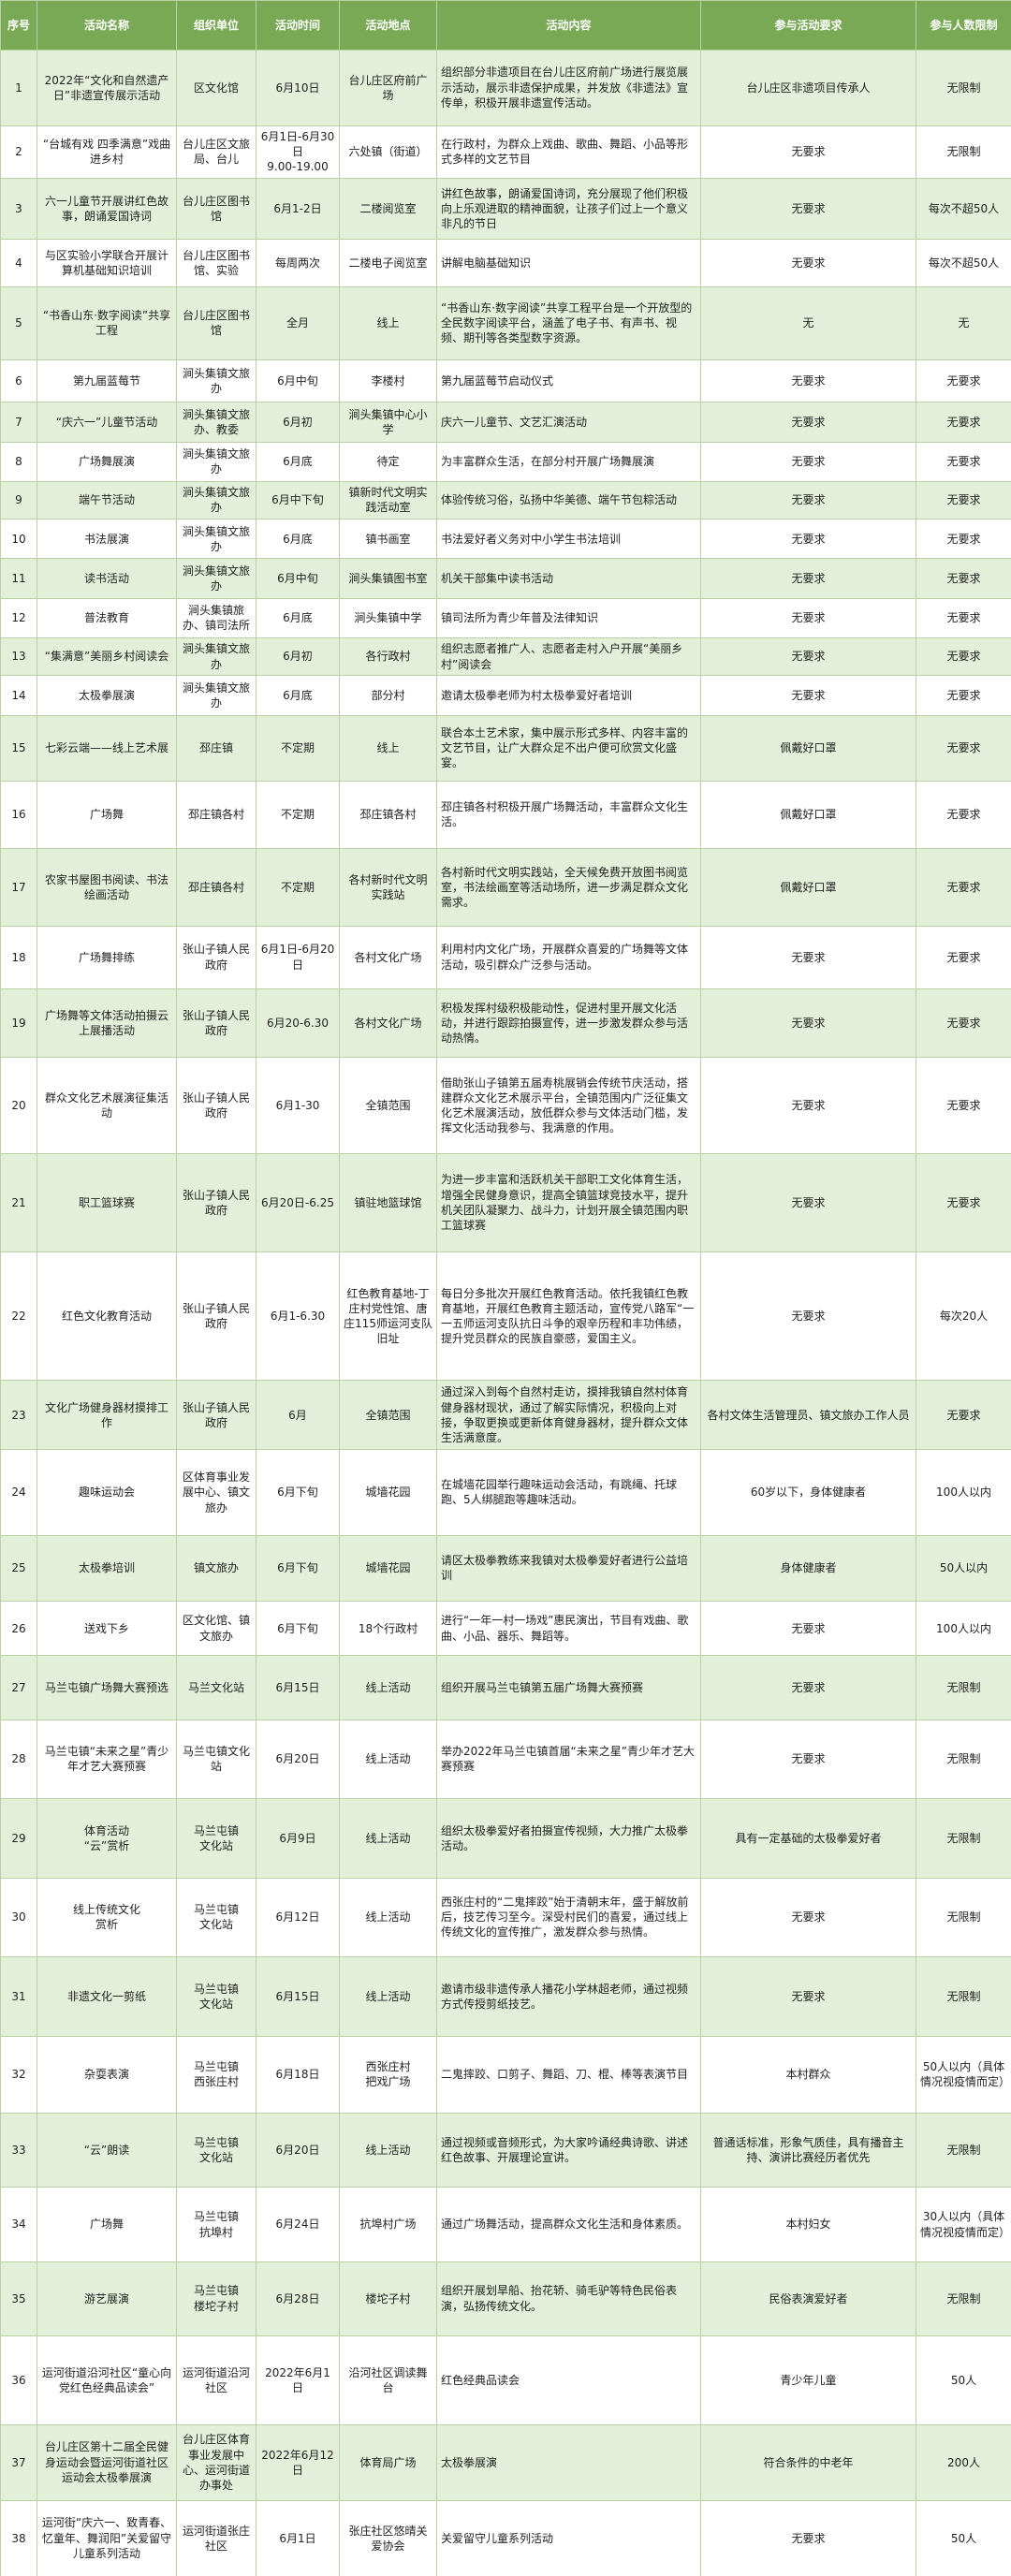 The height and width of the screenshot is (2576, 1011). I want to click on table-cell: 具有一定基础的太极拳爱好者, so click(808, 1838).